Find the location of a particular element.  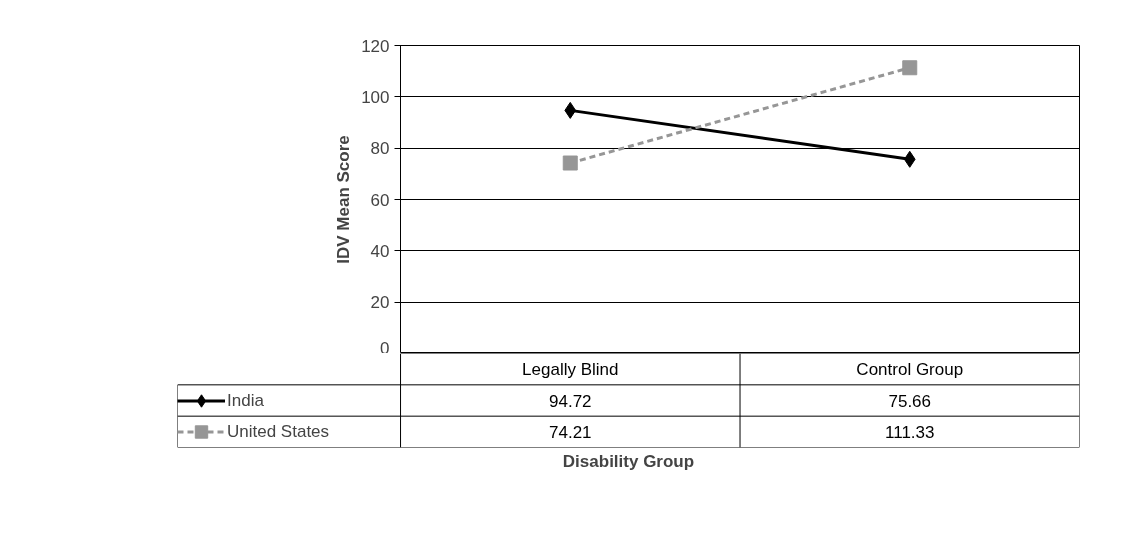

legend-label: United States is located at coordinates (278, 431).